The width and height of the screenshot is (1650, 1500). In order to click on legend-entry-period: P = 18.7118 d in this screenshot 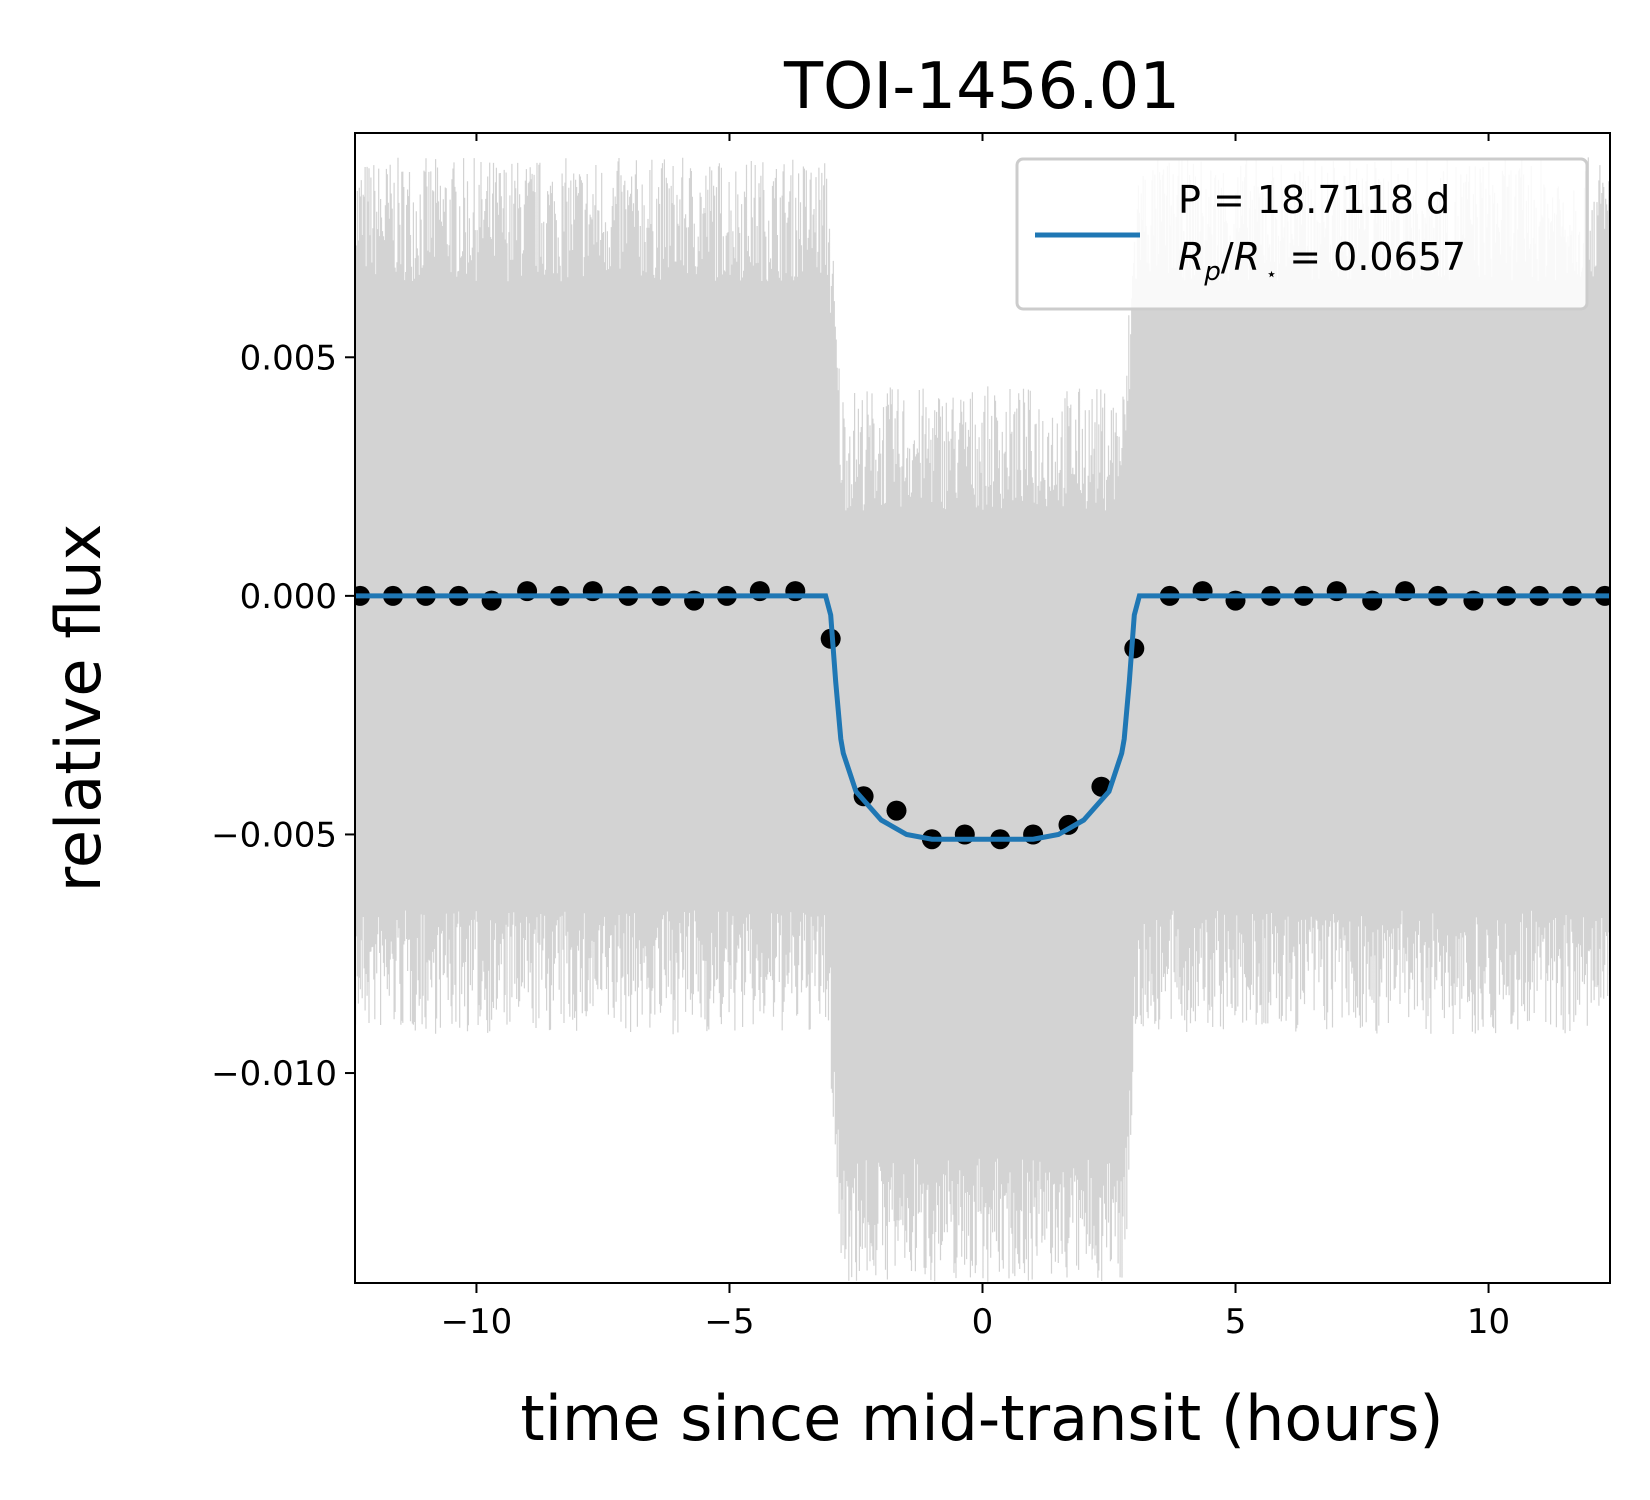, I will do `click(1314, 200)`.